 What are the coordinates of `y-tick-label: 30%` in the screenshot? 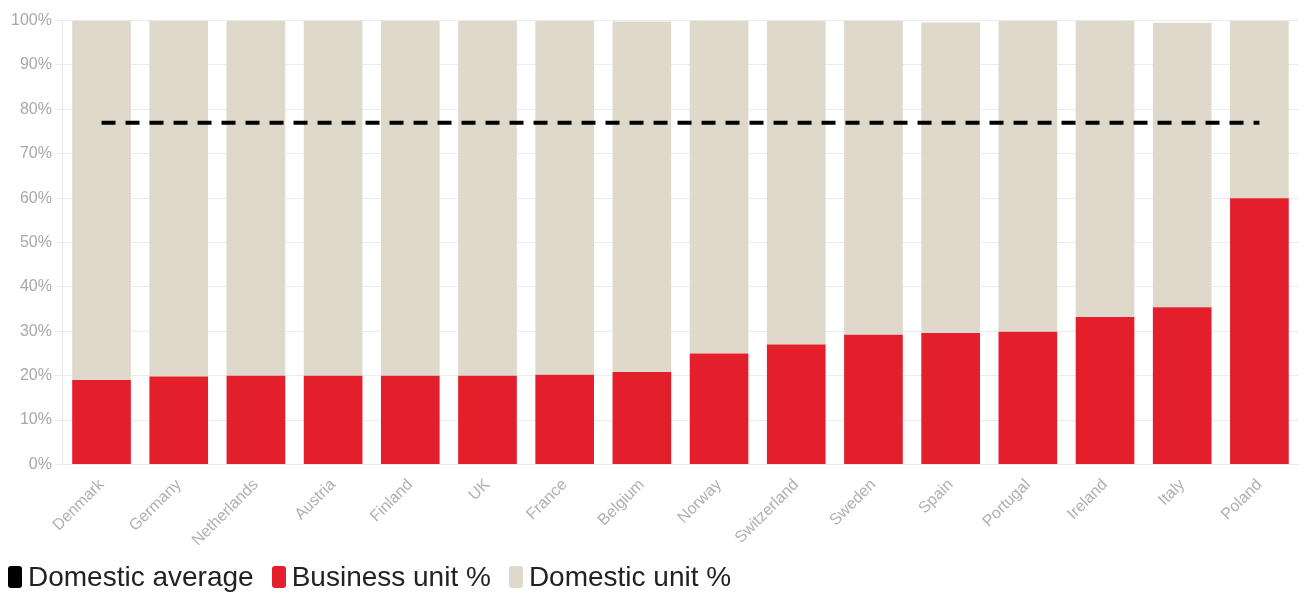 It's located at (35, 330).